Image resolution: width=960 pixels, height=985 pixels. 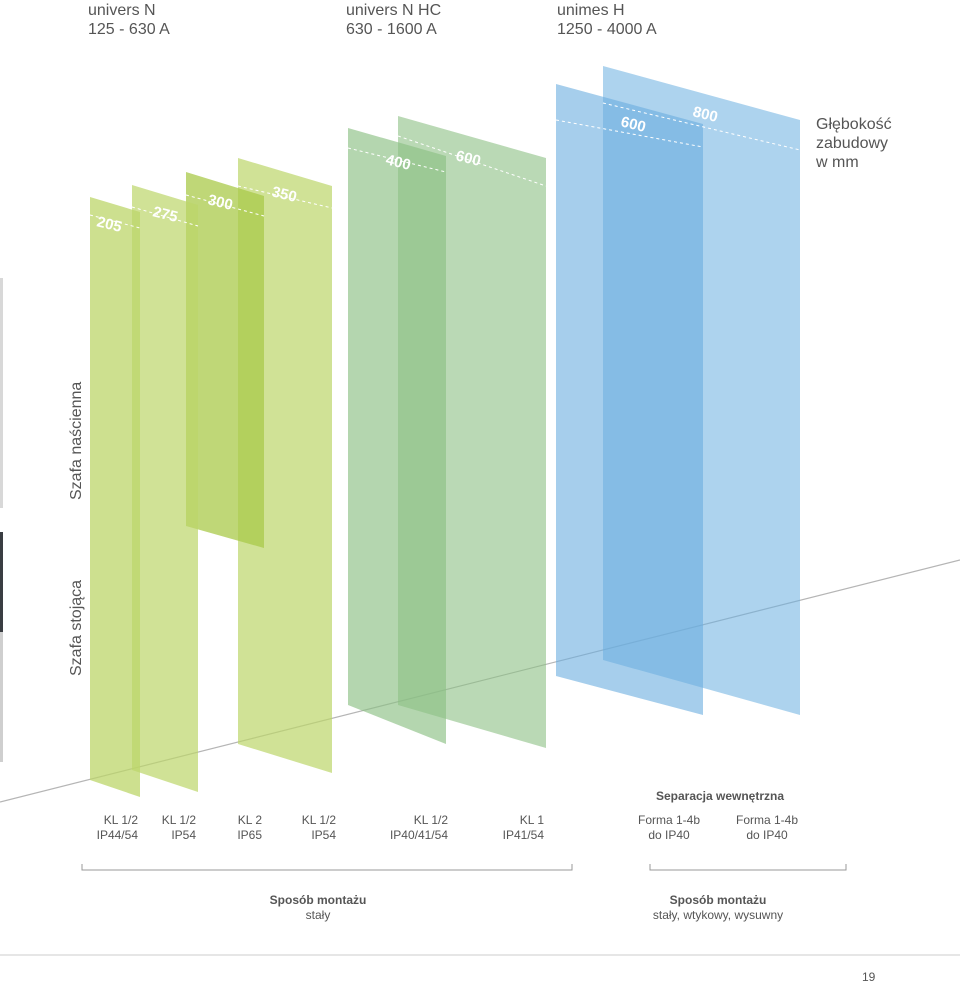 I want to click on product-unimes-h: unimes H 1250 - 4000 A, so click(x=607, y=20).